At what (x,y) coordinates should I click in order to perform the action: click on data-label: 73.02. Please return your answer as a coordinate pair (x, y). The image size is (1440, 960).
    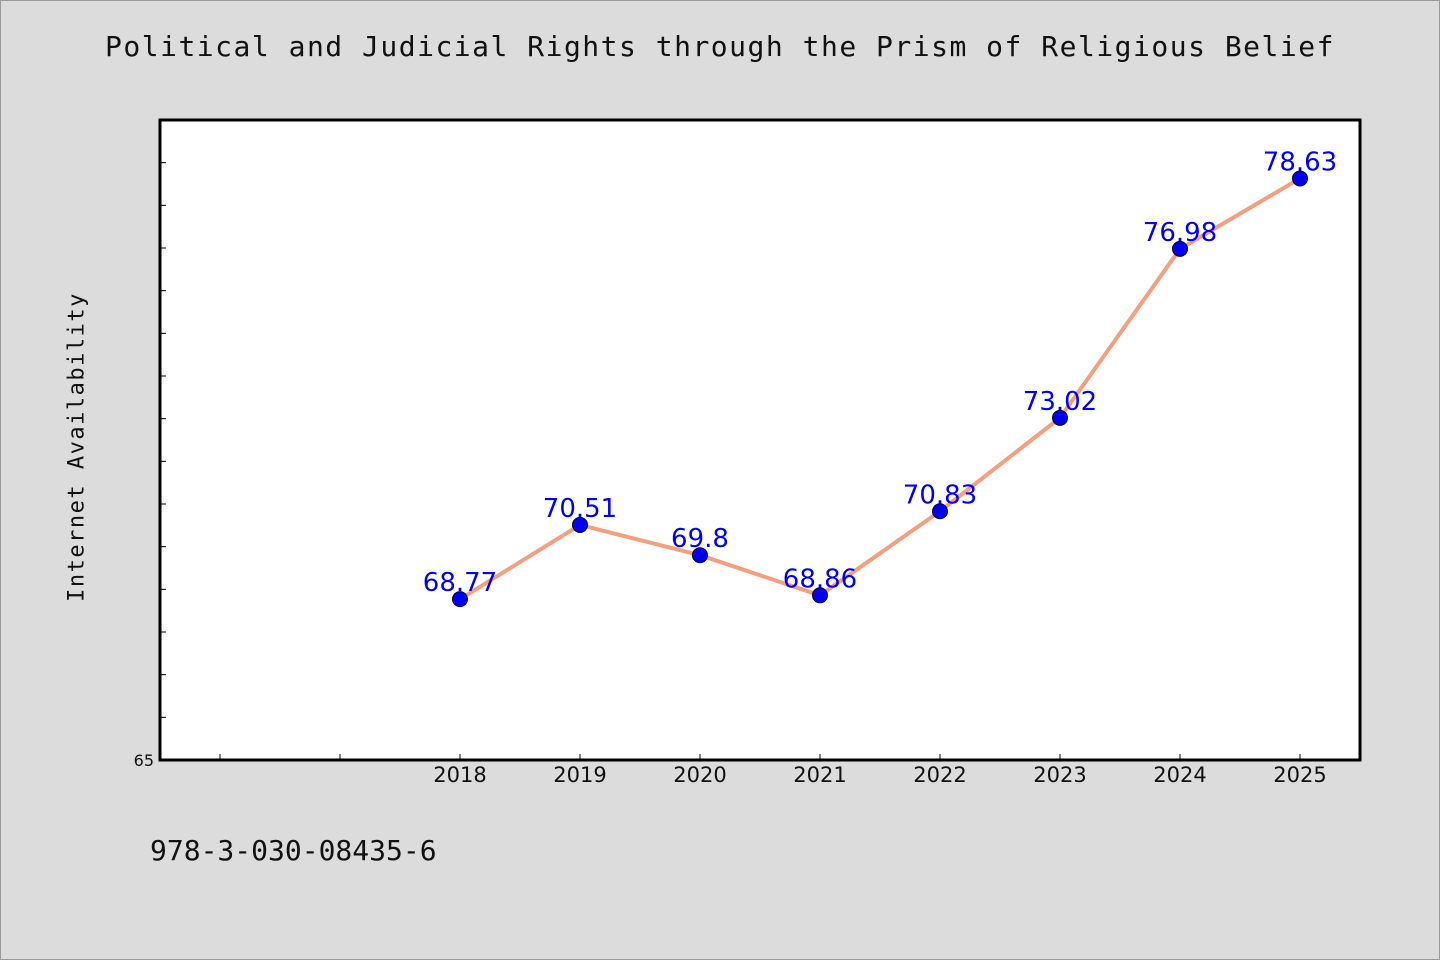
    Looking at the image, I should click on (1060, 402).